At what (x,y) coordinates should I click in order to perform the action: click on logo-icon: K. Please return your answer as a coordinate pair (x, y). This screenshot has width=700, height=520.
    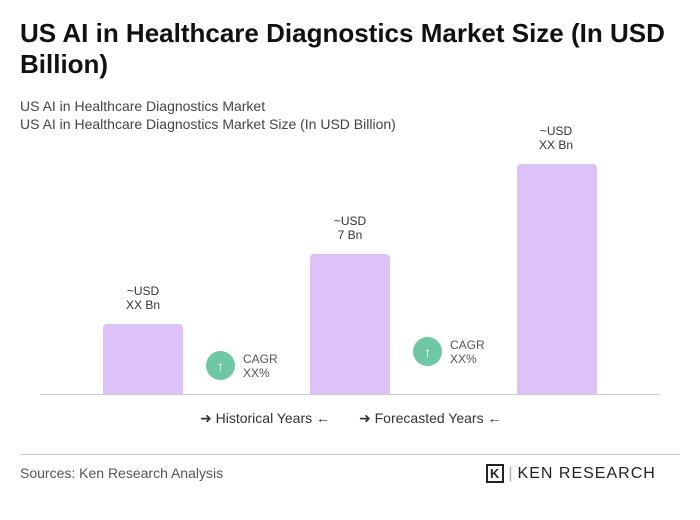
    Looking at the image, I should click on (495, 473).